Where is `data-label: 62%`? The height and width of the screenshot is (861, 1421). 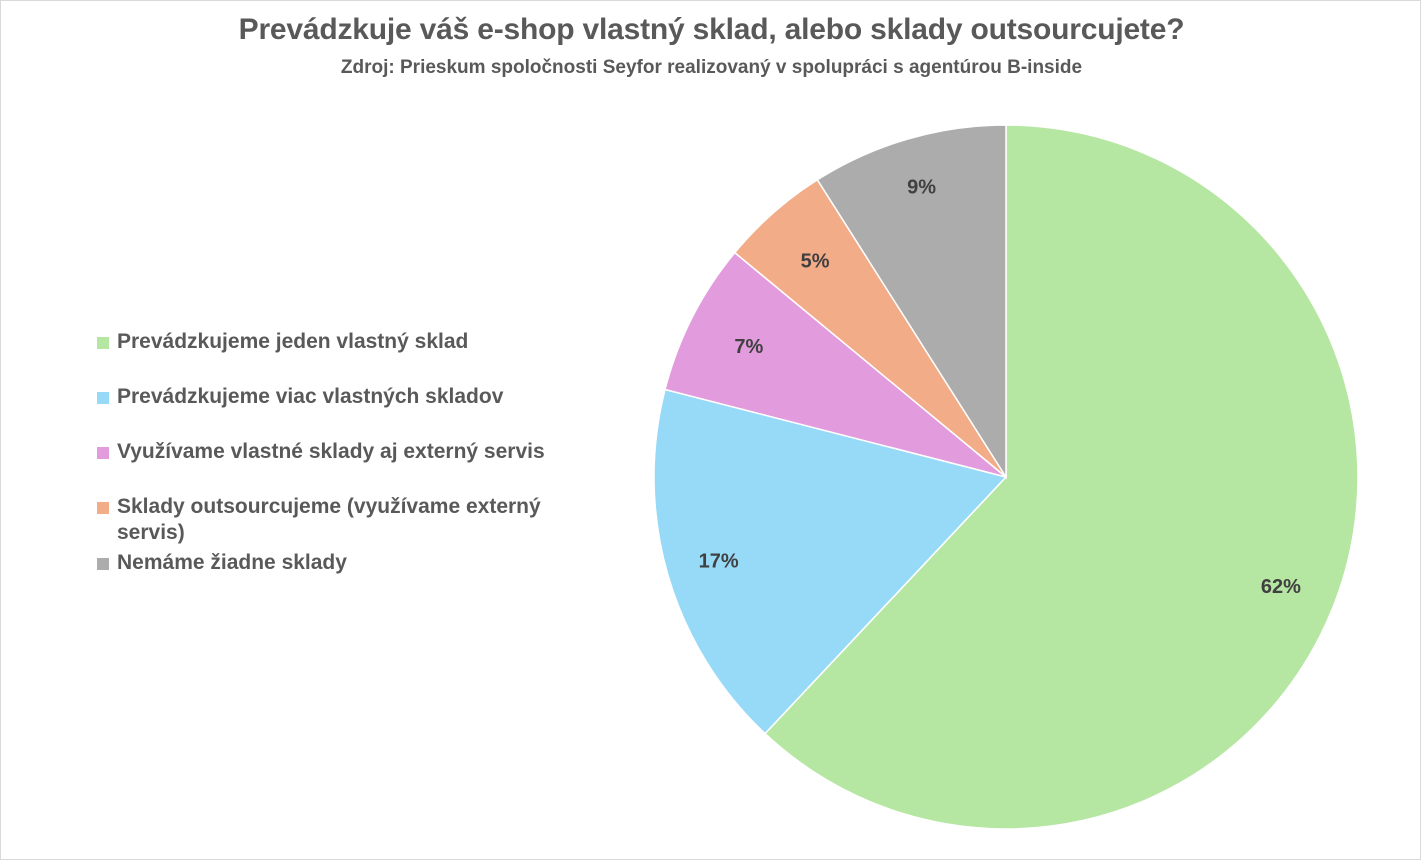 data-label: 62% is located at coordinates (1281, 587).